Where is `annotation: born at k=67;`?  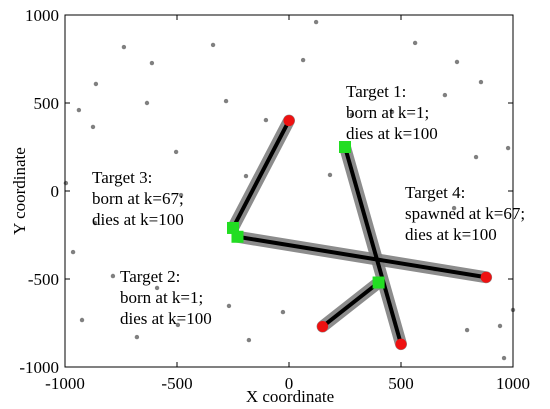 annotation: born at k=67; is located at coordinates (138, 198).